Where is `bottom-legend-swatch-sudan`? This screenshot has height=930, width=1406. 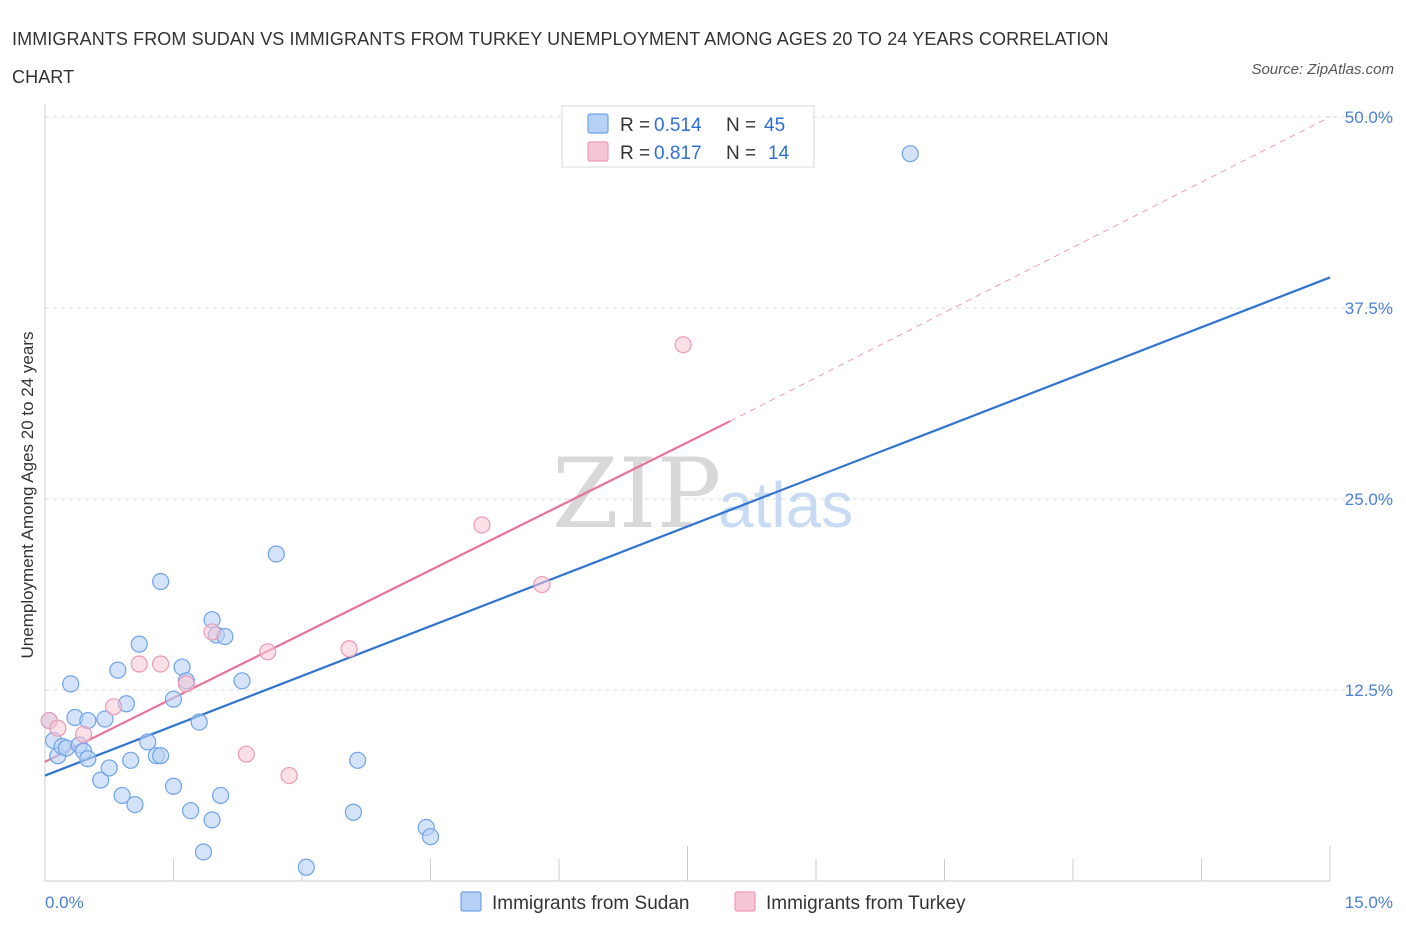
bottom-legend-swatch-sudan is located at coordinates (471, 901).